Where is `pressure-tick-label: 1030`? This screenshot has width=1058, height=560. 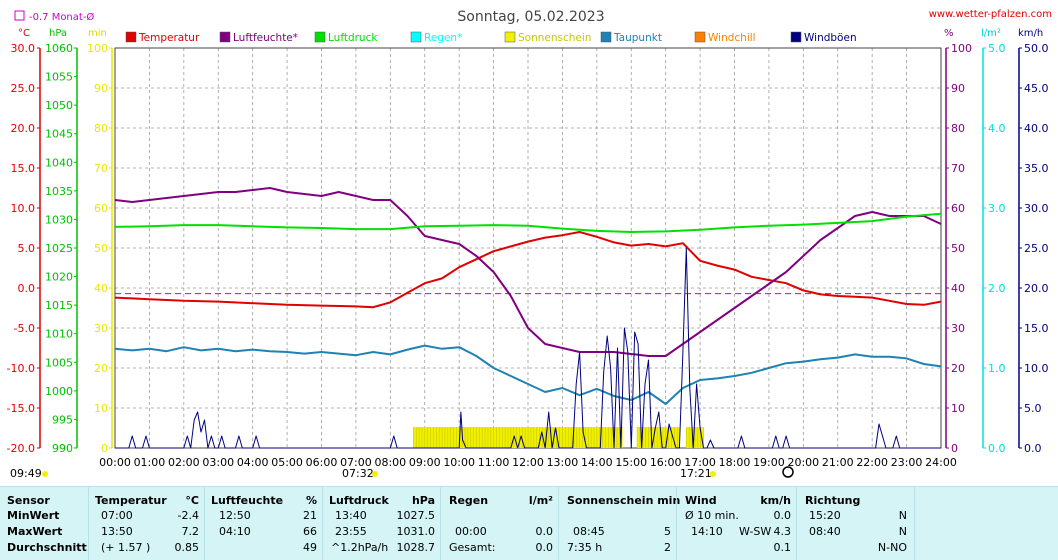 pressure-tick-label: 1030 is located at coordinates (59, 219).